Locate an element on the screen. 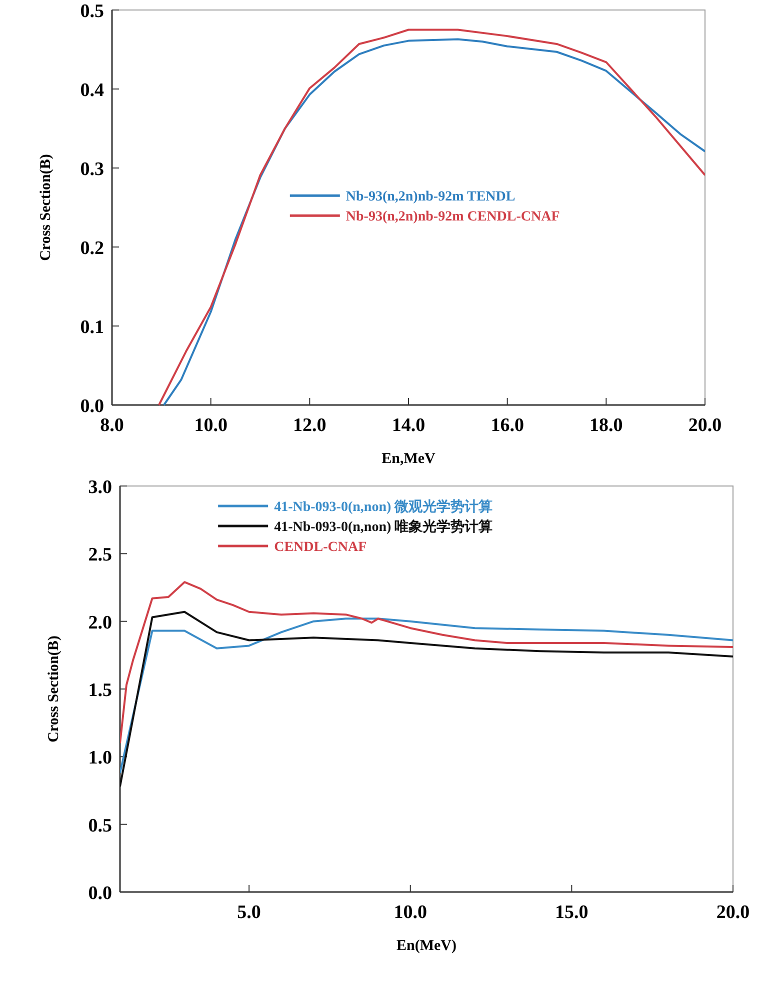  x-tick-label: 5.0 is located at coordinates (249, 912).